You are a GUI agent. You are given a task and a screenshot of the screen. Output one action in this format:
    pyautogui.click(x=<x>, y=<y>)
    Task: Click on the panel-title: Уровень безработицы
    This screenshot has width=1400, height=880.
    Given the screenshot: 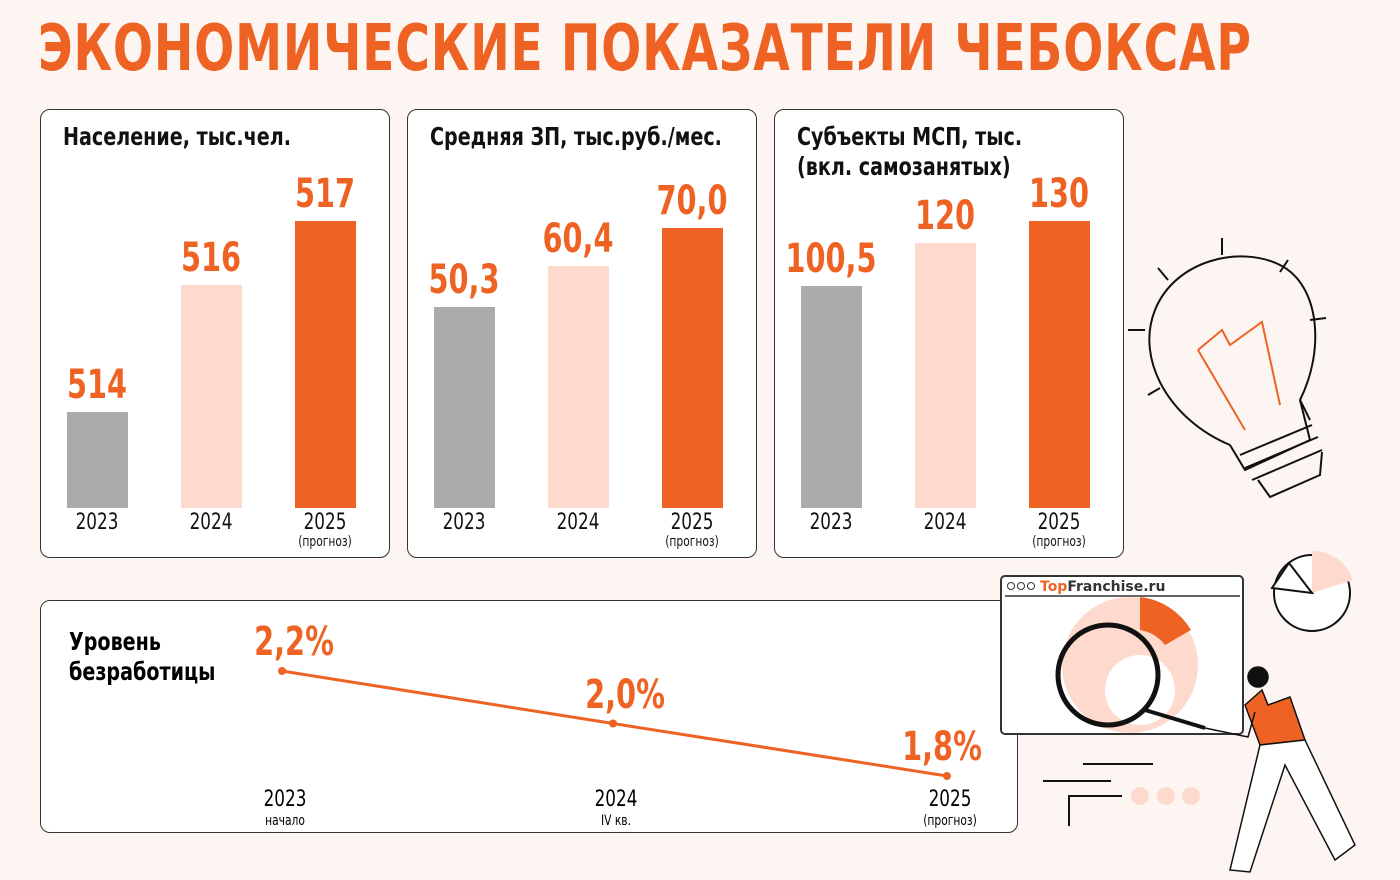 What is the action you would take?
    pyautogui.click(x=142, y=657)
    